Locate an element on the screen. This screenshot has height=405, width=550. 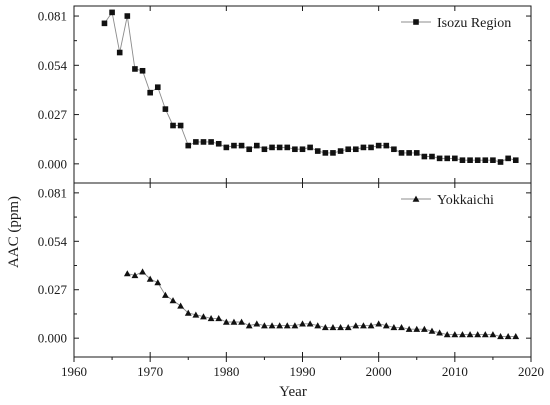
y-tick-label: 0.081 is located at coordinates (52, 16).